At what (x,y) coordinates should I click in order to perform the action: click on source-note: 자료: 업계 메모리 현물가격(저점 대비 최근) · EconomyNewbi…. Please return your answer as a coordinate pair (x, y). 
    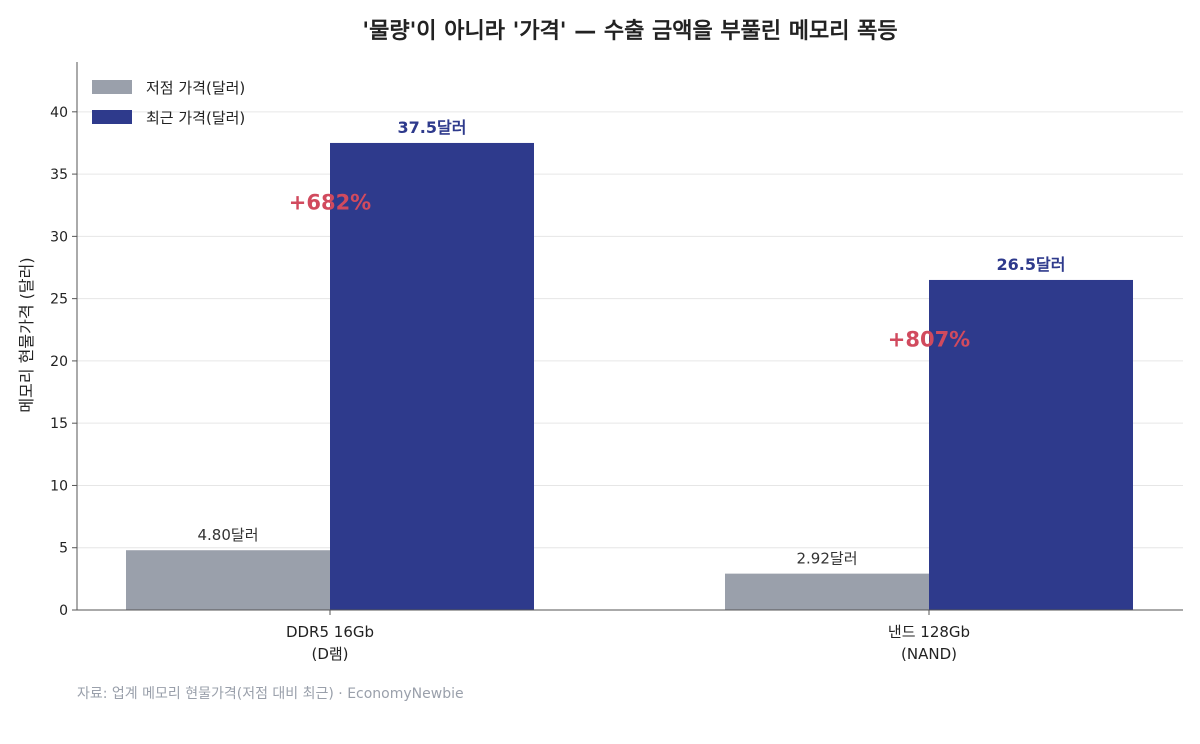
    Looking at the image, I should click on (270, 694).